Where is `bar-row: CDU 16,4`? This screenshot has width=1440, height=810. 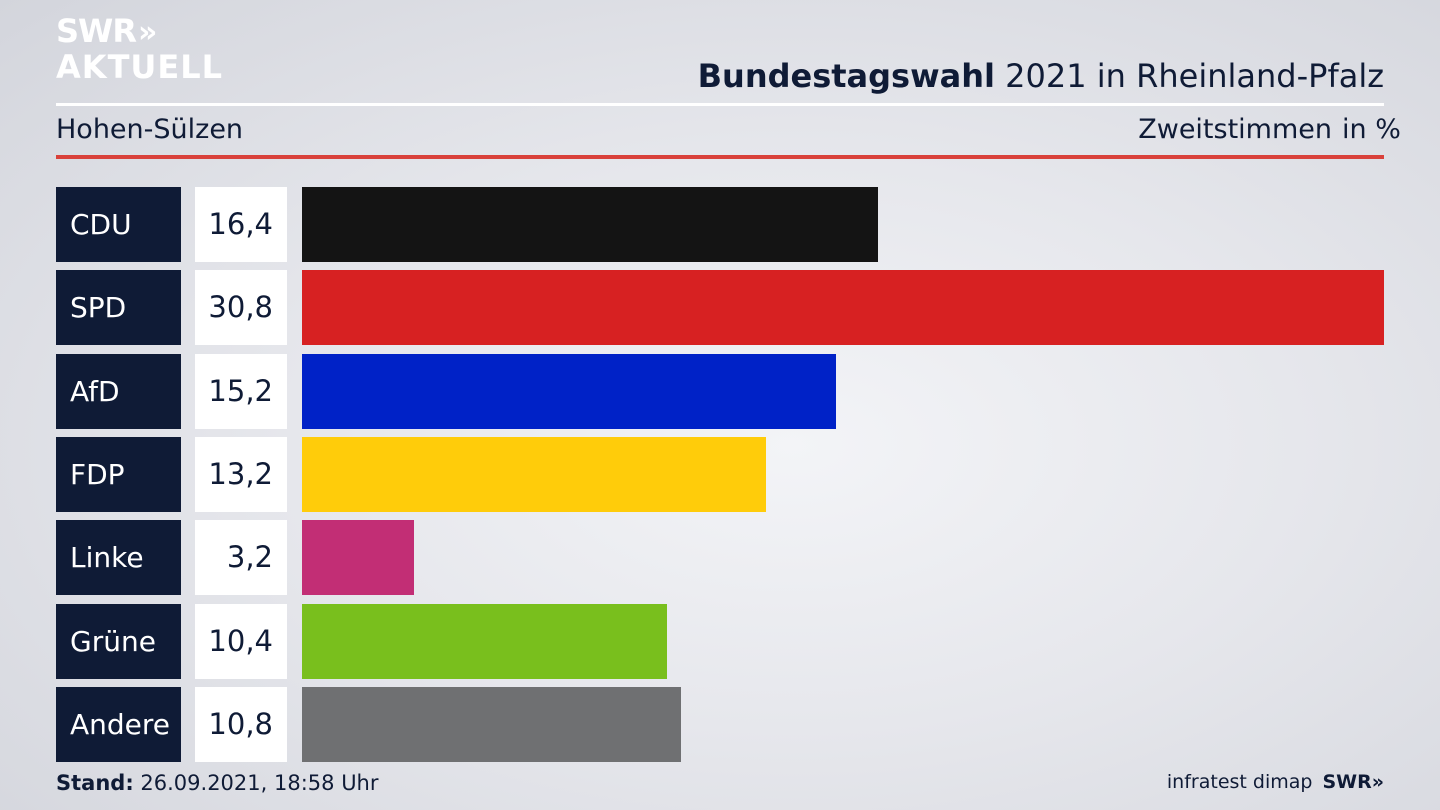
bar-row: CDU 16,4 is located at coordinates (720, 224).